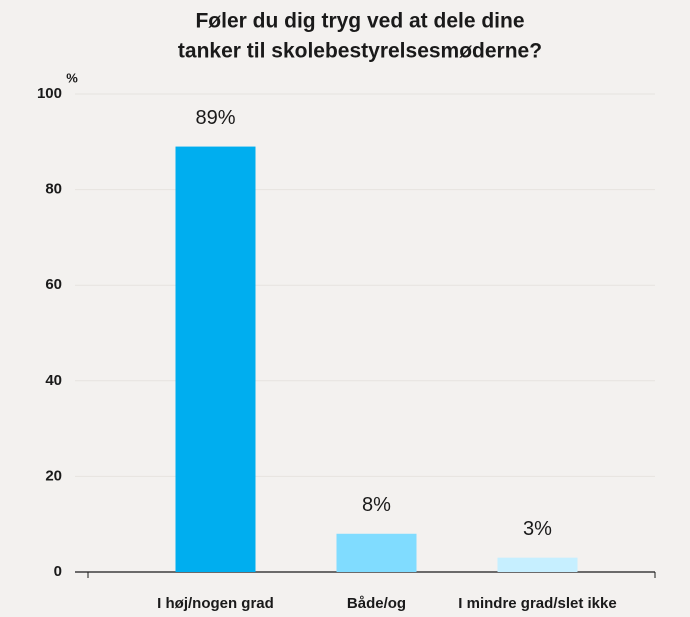  I want to click on y-tick-label: 20, so click(53, 475).